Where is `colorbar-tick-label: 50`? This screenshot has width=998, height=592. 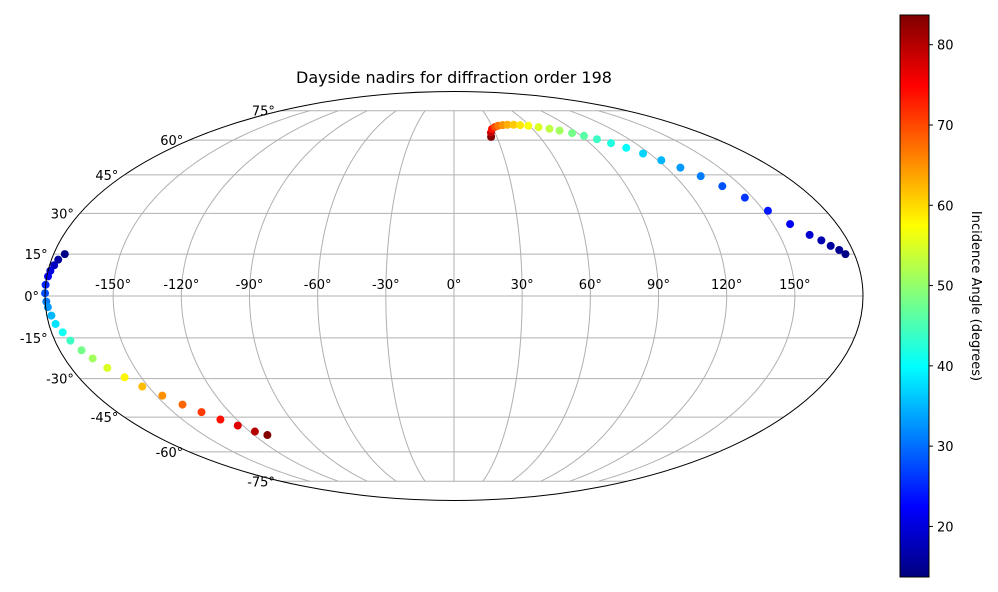
colorbar-tick-label: 50 is located at coordinates (945, 287).